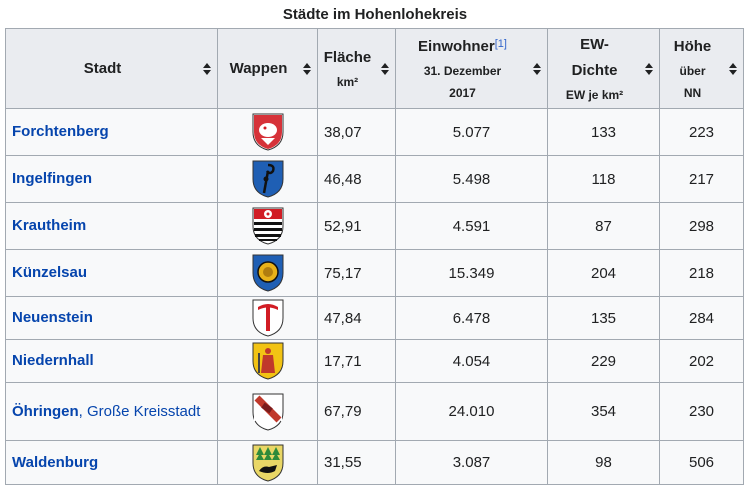  Describe the element at coordinates (52, 178) in the screenshot. I see `city-link: Ingelfingen` at that location.